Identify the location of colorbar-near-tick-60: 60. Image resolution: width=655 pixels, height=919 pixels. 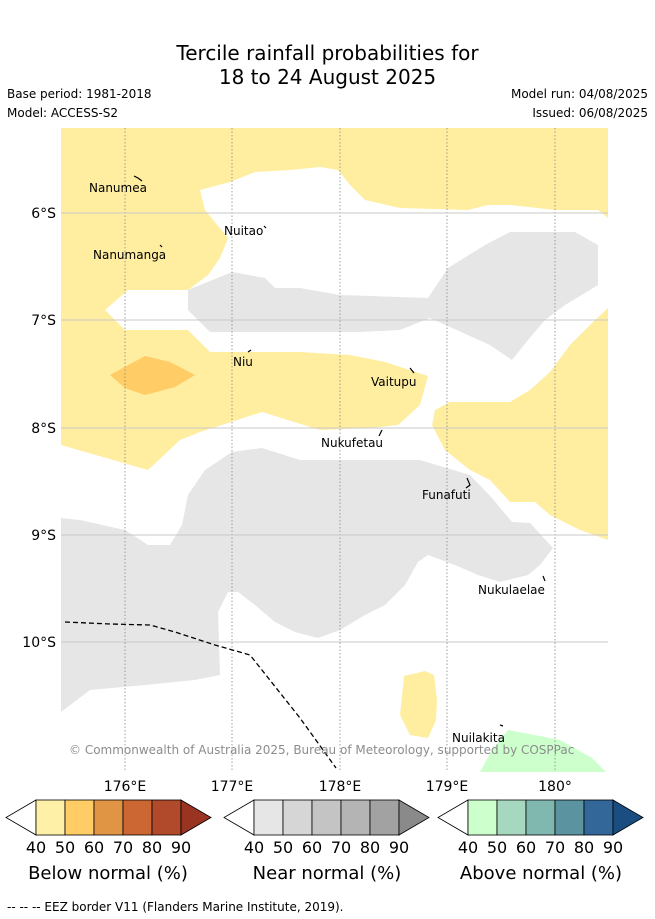
(312, 847).